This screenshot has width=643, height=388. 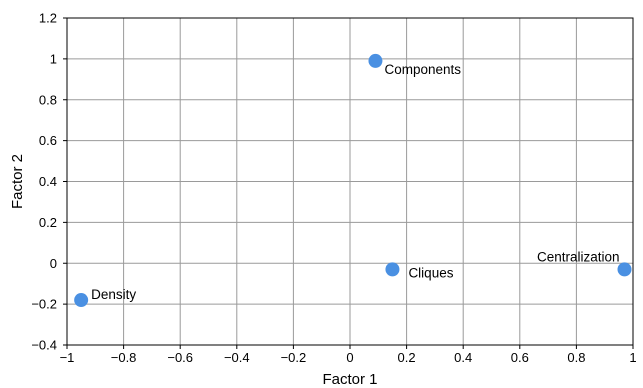 What do you see at coordinates (17, 181) in the screenshot?
I see `y-axis-label: Factor 2` at bounding box center [17, 181].